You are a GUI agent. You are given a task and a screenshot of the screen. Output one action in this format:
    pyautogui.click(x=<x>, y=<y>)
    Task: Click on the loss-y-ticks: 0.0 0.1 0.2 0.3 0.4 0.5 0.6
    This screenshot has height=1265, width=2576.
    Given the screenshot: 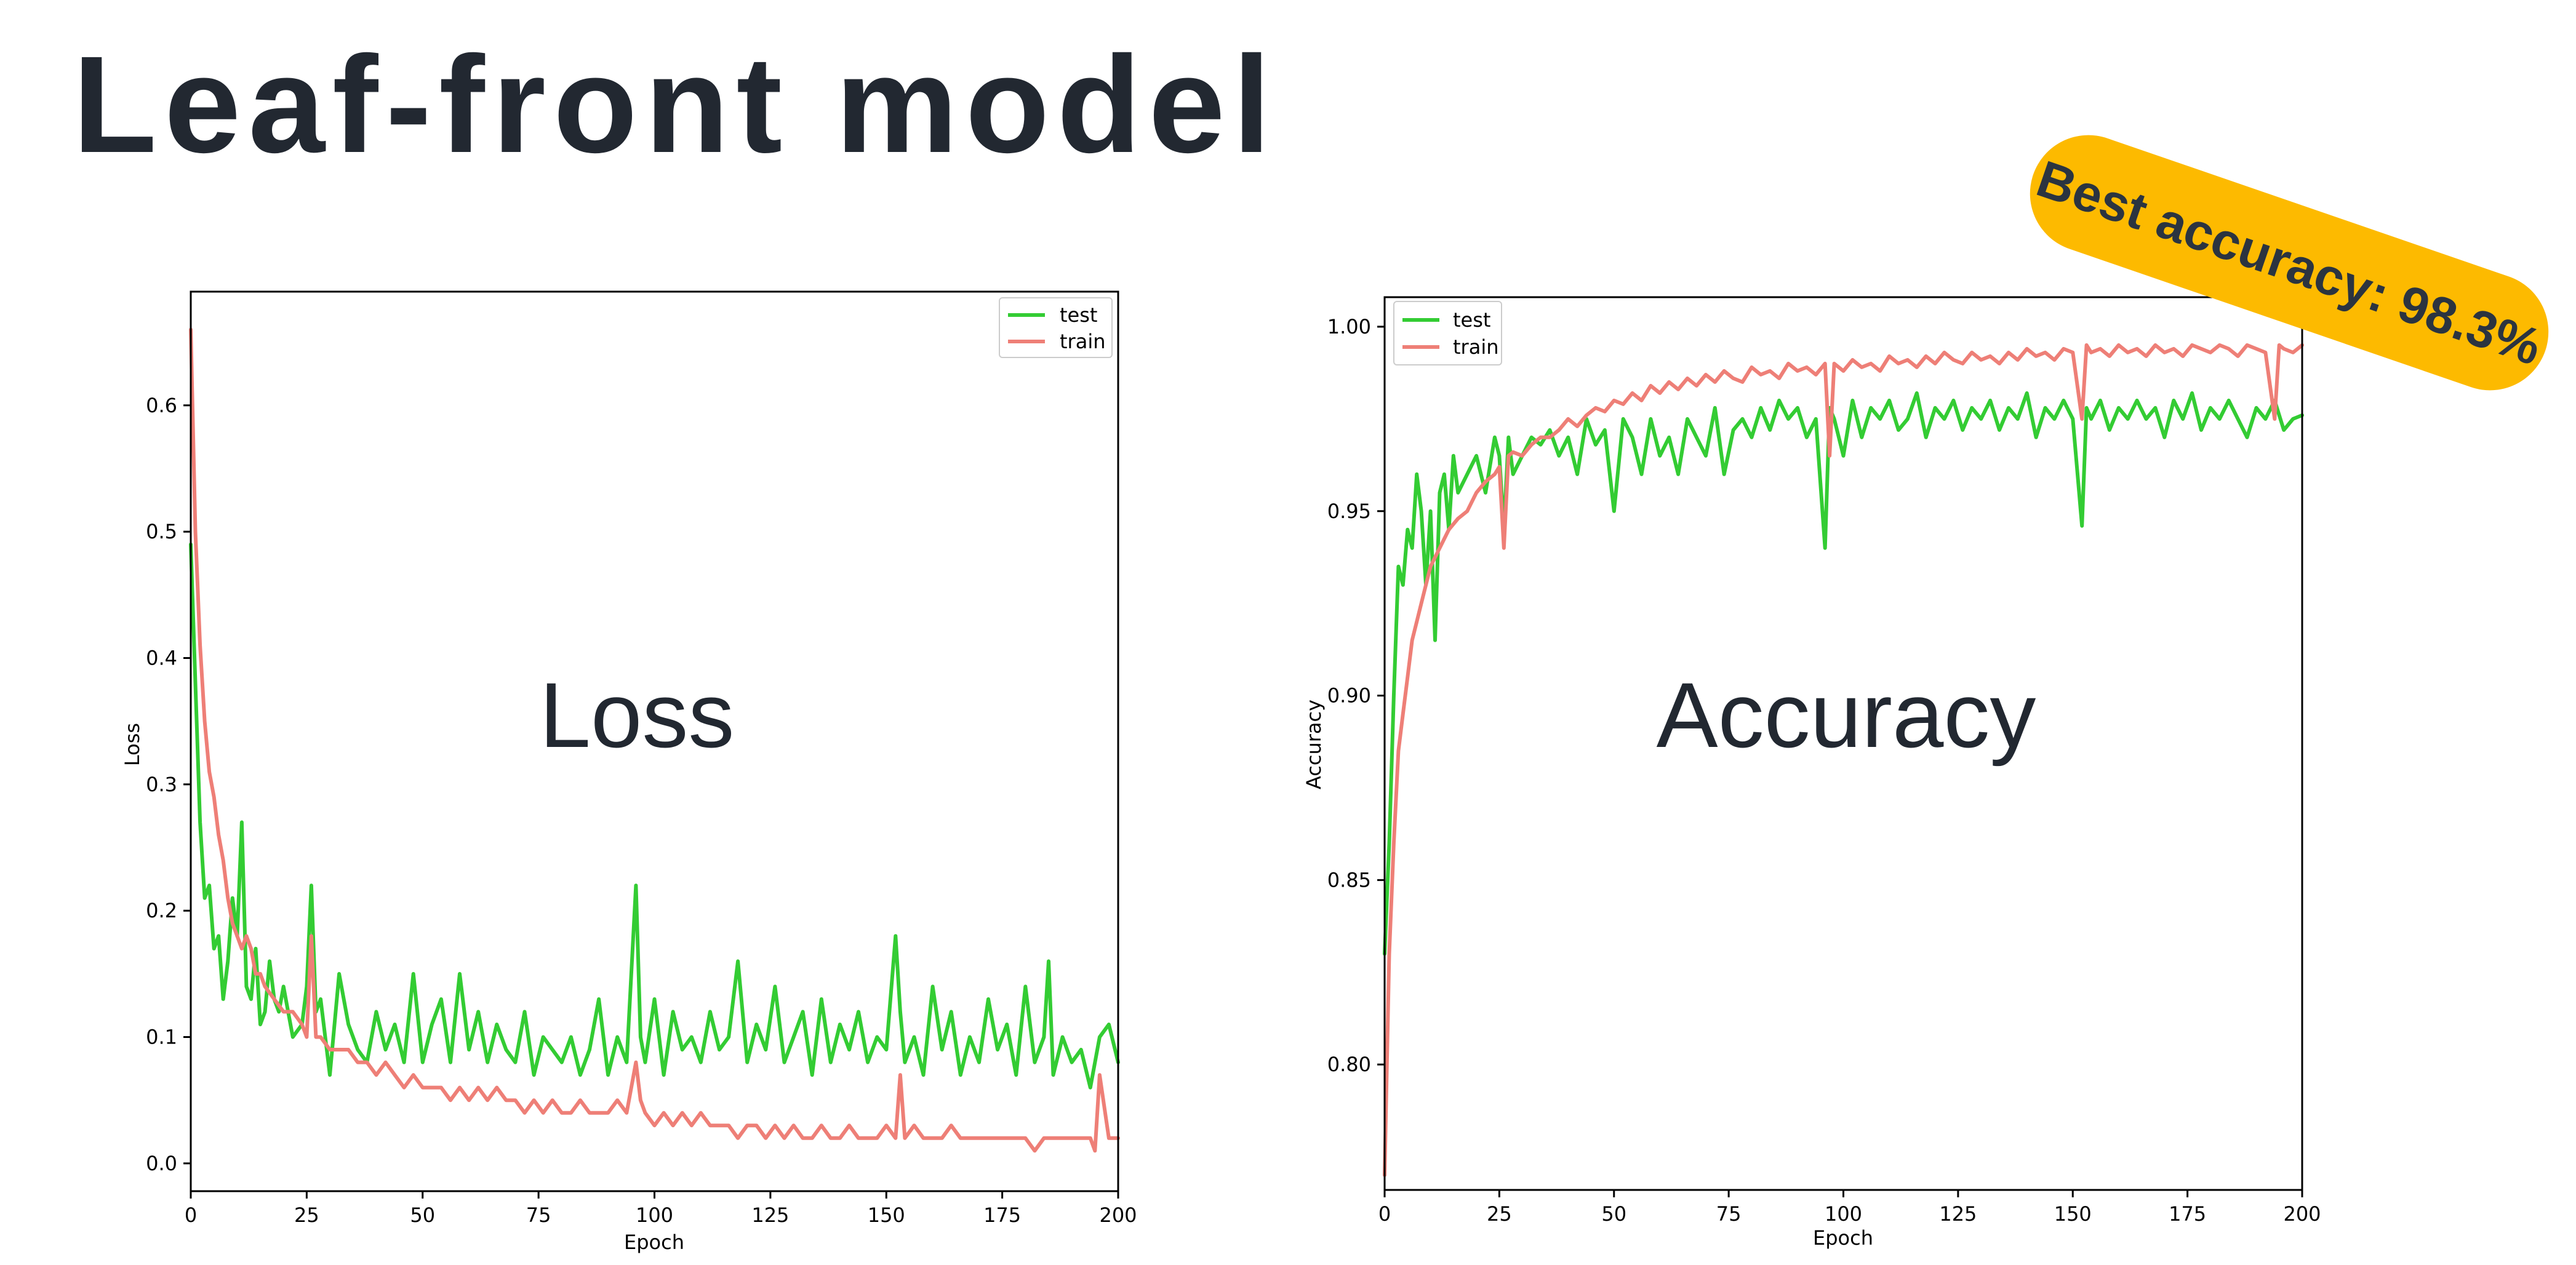 What is the action you would take?
    pyautogui.click(x=168, y=784)
    